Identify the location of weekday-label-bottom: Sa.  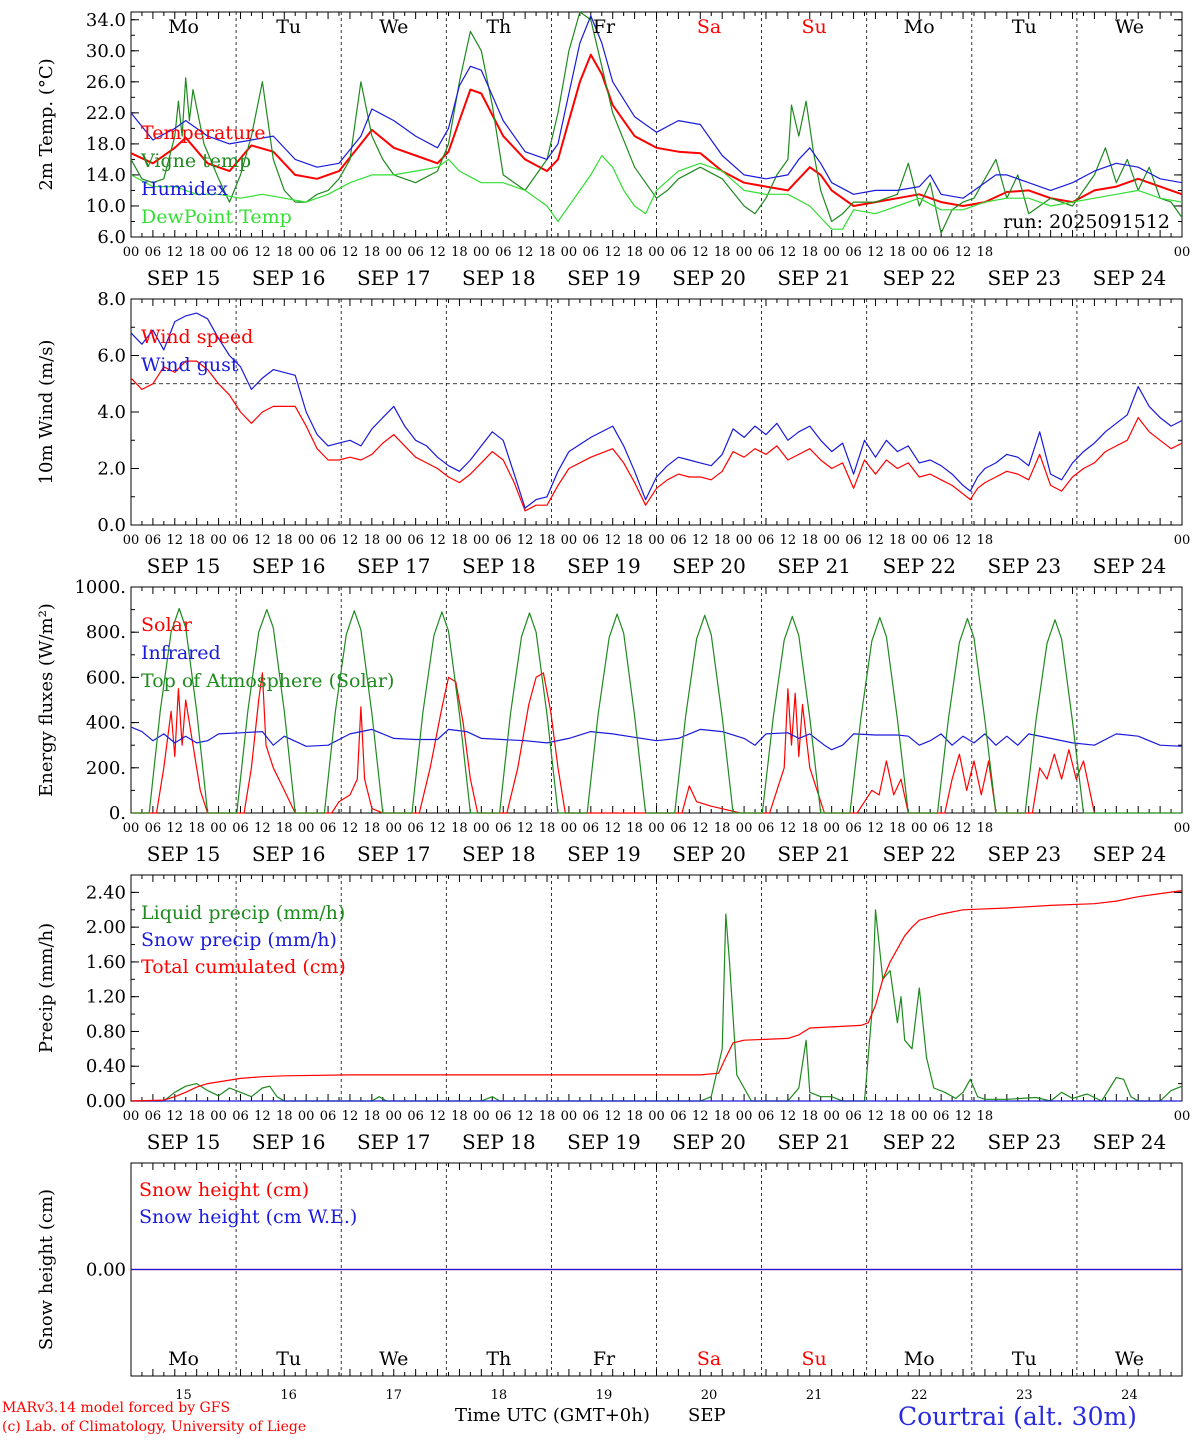
(709, 1359).